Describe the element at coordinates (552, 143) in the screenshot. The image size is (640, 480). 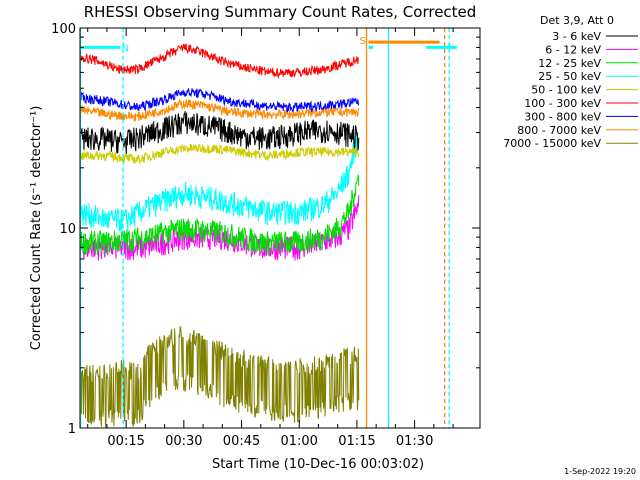
I see `legend-label: 7000 - 15000 keV` at that location.